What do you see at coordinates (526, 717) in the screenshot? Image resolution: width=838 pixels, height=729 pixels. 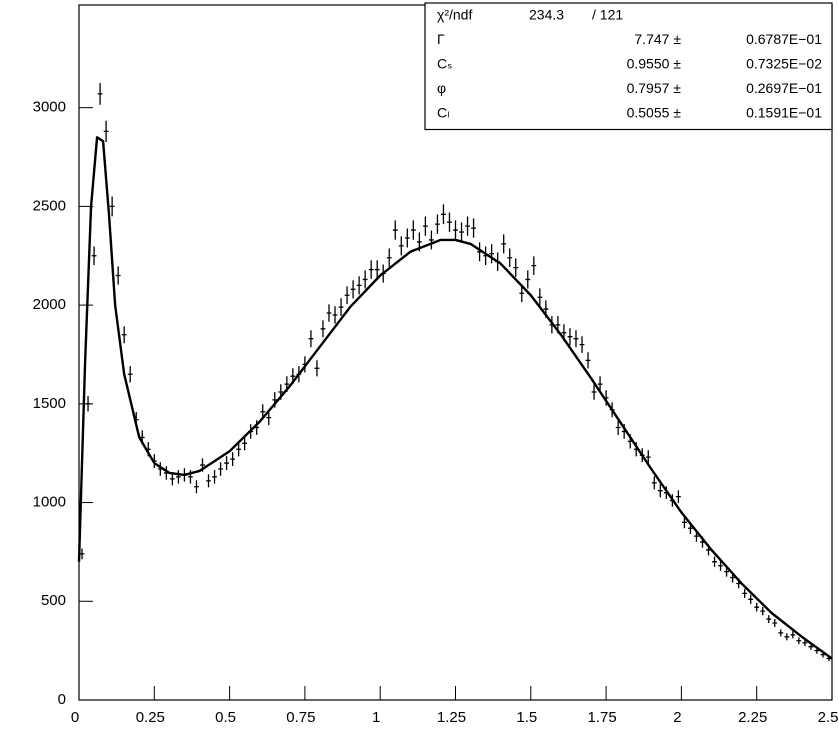 I see `x-tick-label: 1.5` at bounding box center [526, 717].